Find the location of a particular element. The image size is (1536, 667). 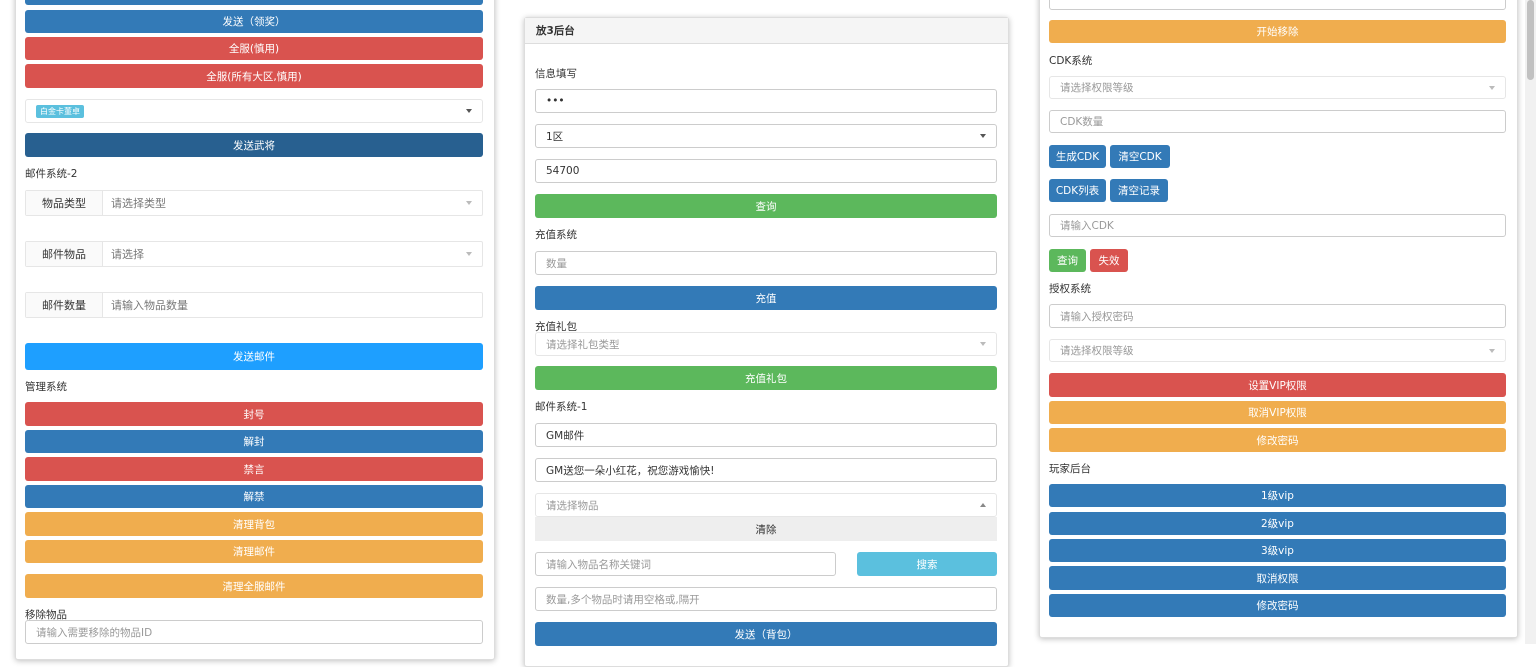

quantity-input: 数量,多个物品时请用空格或,隔开 is located at coordinates (766, 599).